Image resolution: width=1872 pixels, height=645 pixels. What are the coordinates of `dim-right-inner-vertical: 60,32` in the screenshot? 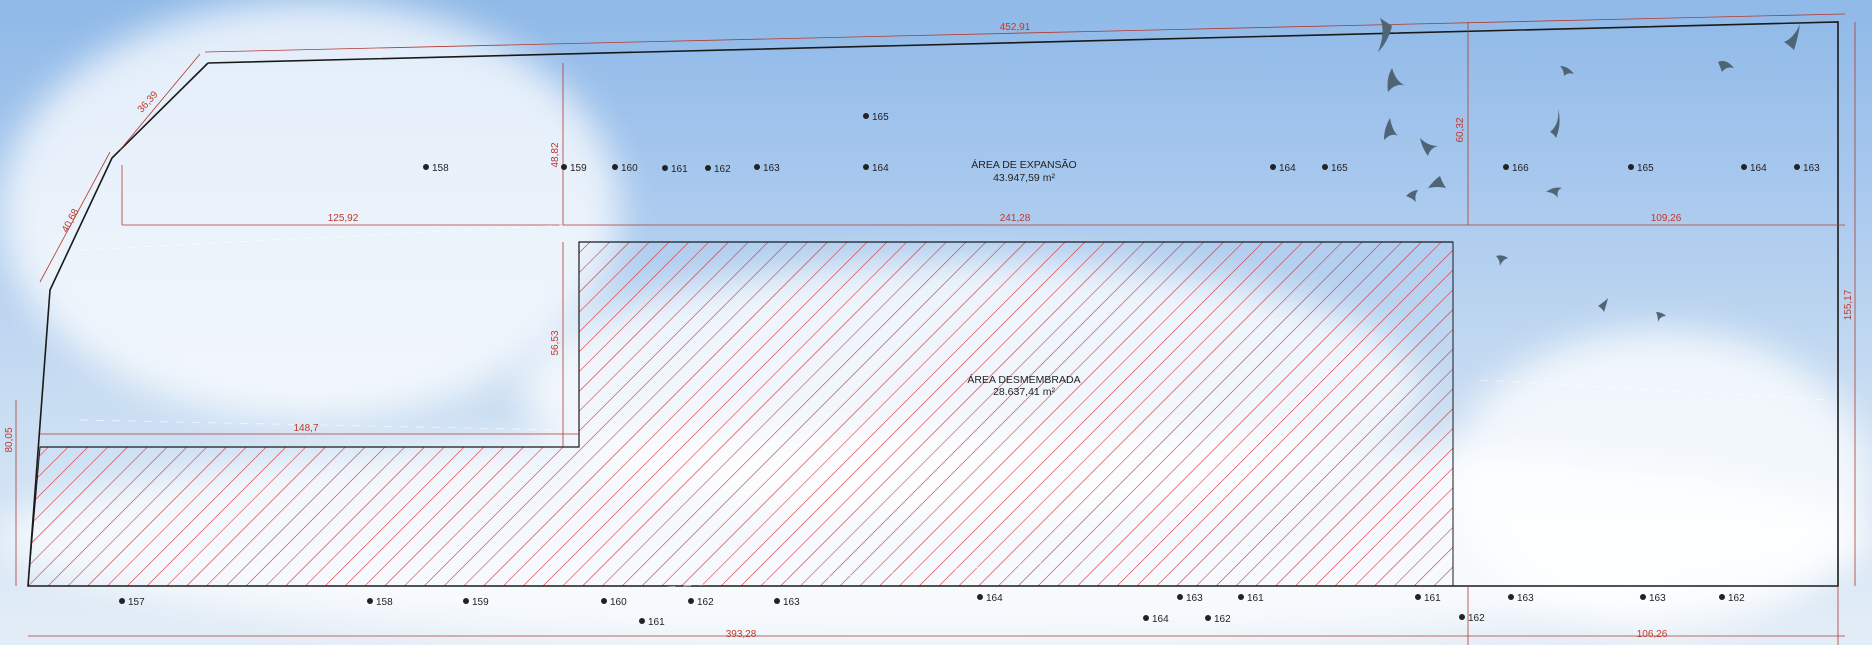 It's located at (1460, 129).